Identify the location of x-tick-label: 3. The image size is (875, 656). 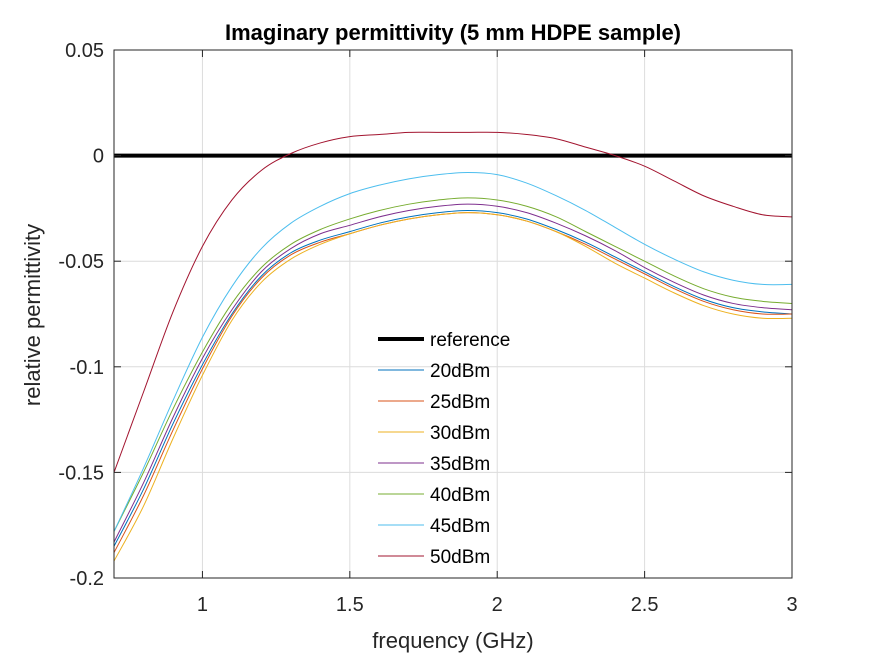
(791, 605).